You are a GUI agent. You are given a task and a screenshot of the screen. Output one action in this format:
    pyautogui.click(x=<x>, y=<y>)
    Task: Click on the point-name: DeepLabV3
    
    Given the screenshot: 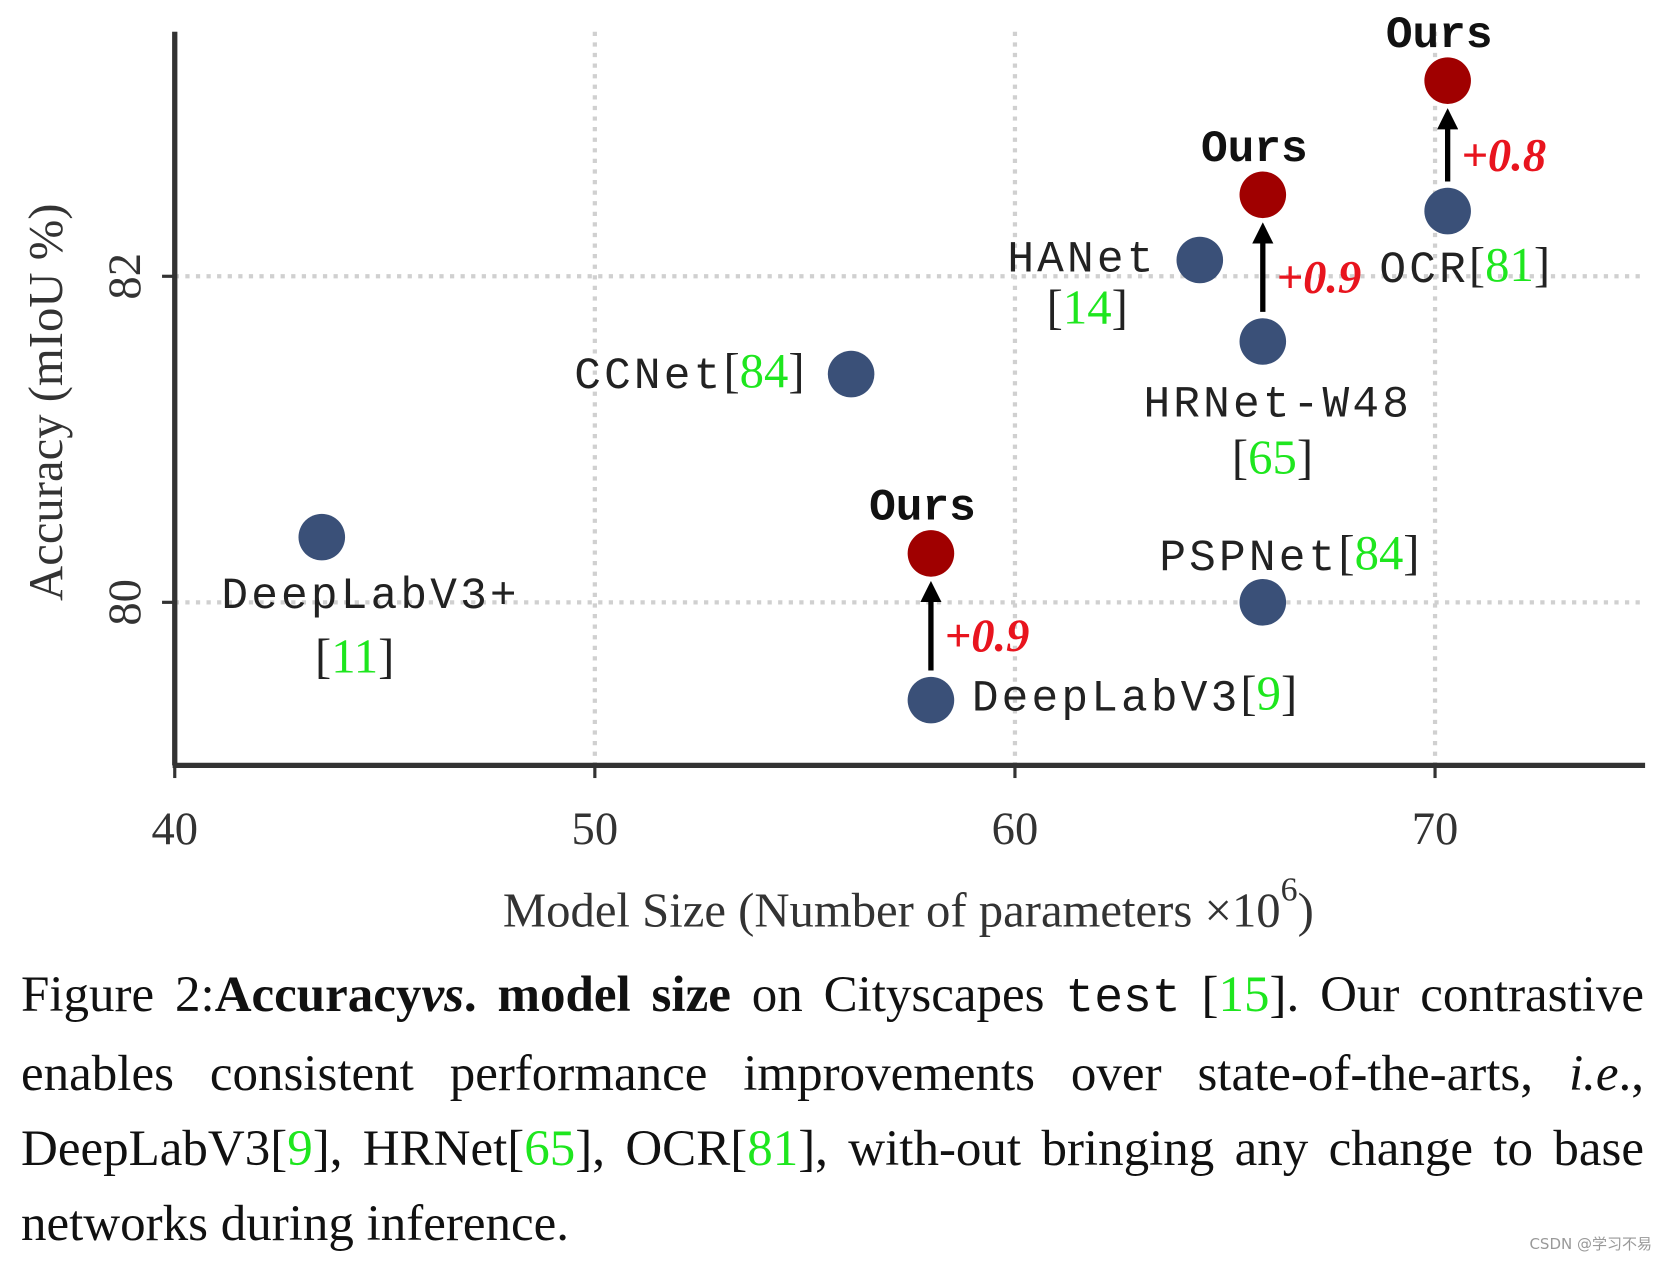 What is the action you would take?
    pyautogui.click(x=1106, y=699)
    